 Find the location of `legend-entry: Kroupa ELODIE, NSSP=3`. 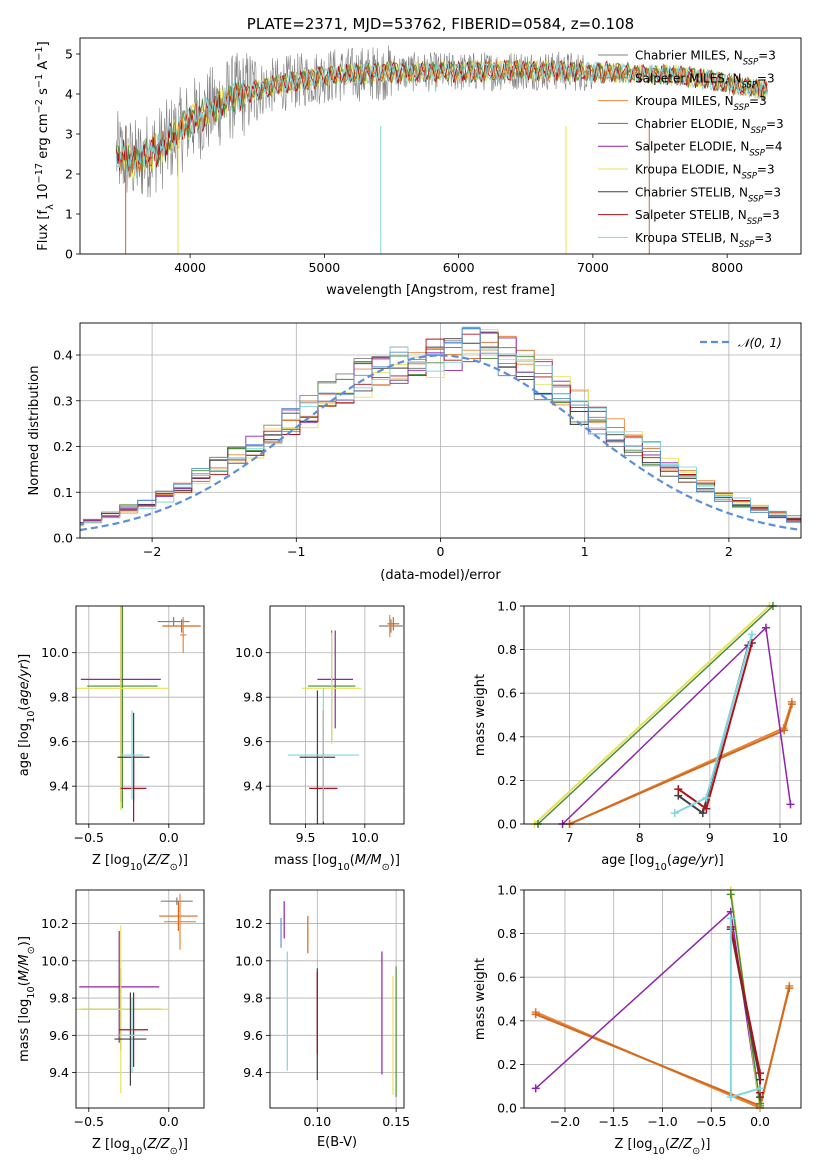

legend-entry: Kroupa ELODIE, NSSP=3 is located at coordinates (705, 172).